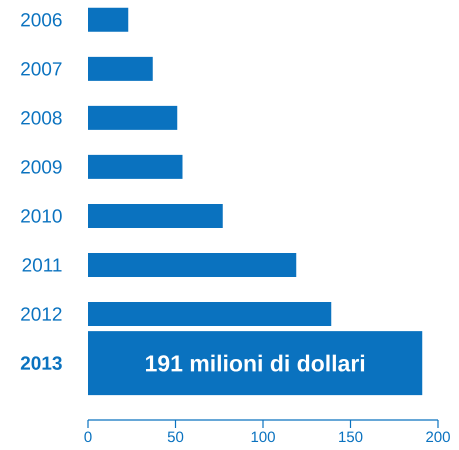 The image size is (459, 450). Describe the element at coordinates (41, 363) in the screenshot. I see `y-tick-label: 2013` at that location.